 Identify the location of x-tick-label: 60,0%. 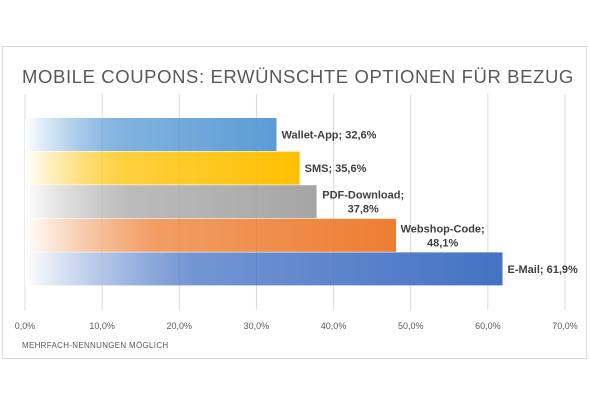
(488, 326).